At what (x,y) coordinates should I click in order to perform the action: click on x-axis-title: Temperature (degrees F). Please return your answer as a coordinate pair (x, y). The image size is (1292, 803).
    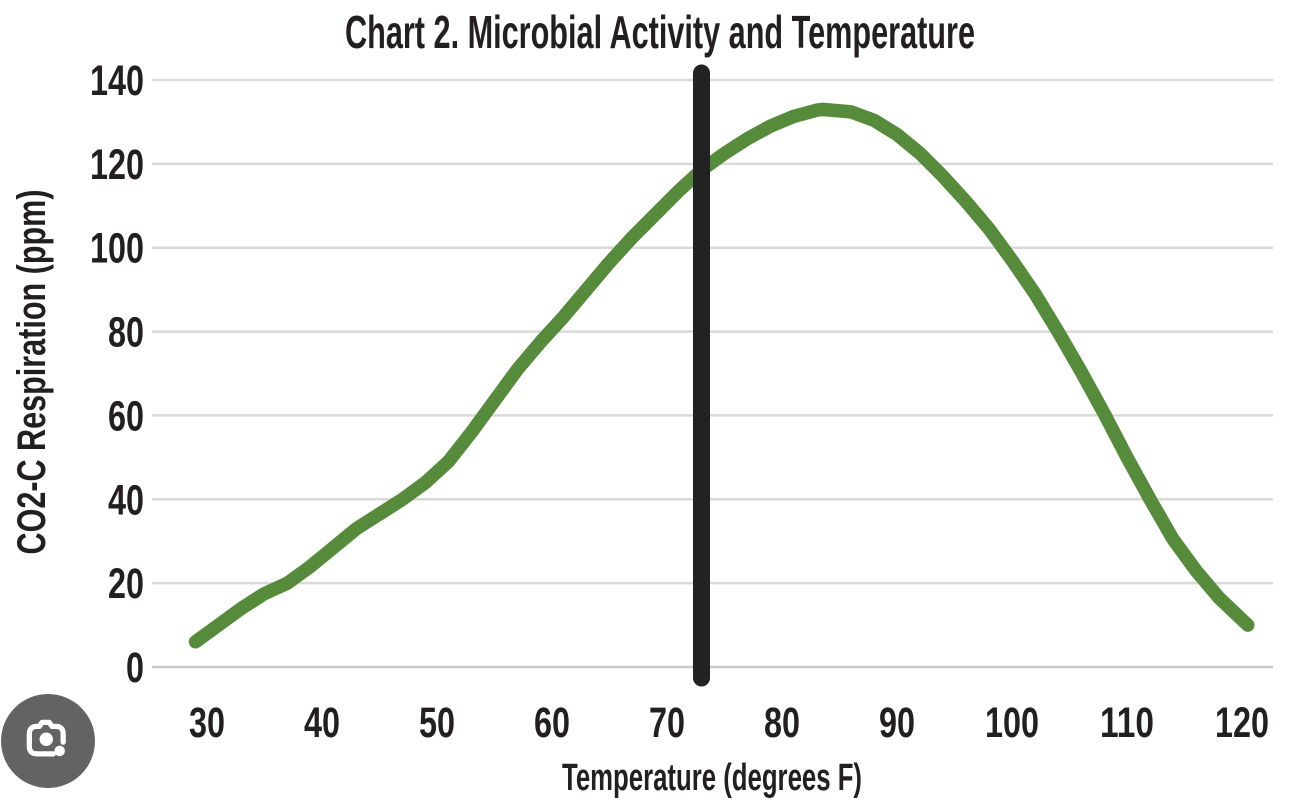
    Looking at the image, I should click on (712, 778).